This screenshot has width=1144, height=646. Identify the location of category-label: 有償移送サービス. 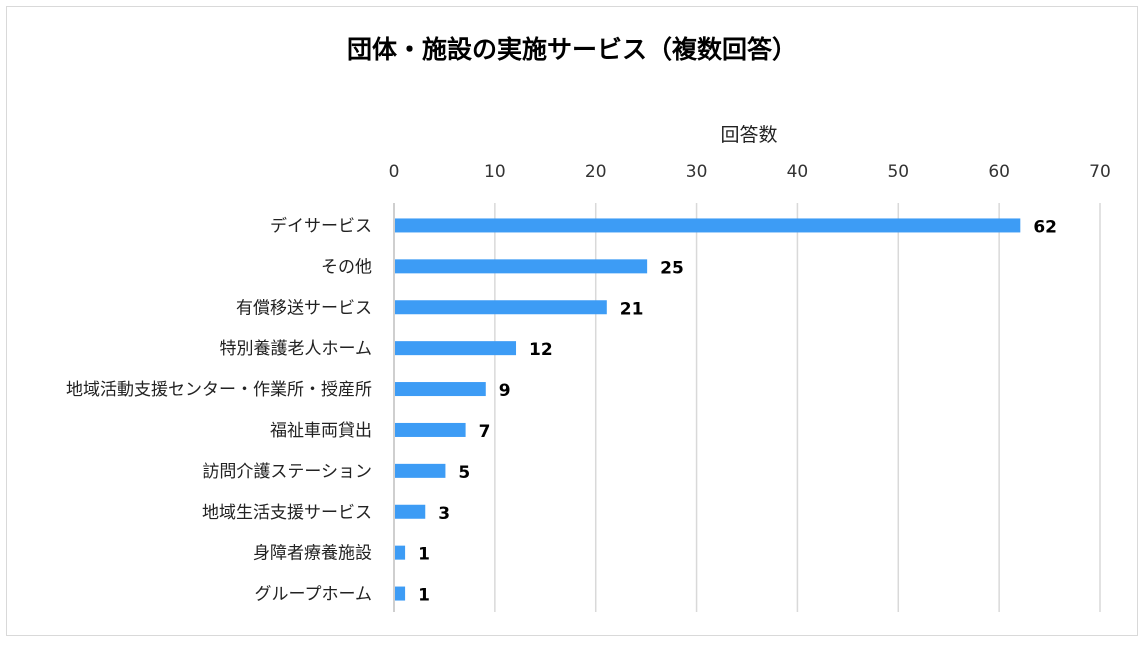
(304, 308).